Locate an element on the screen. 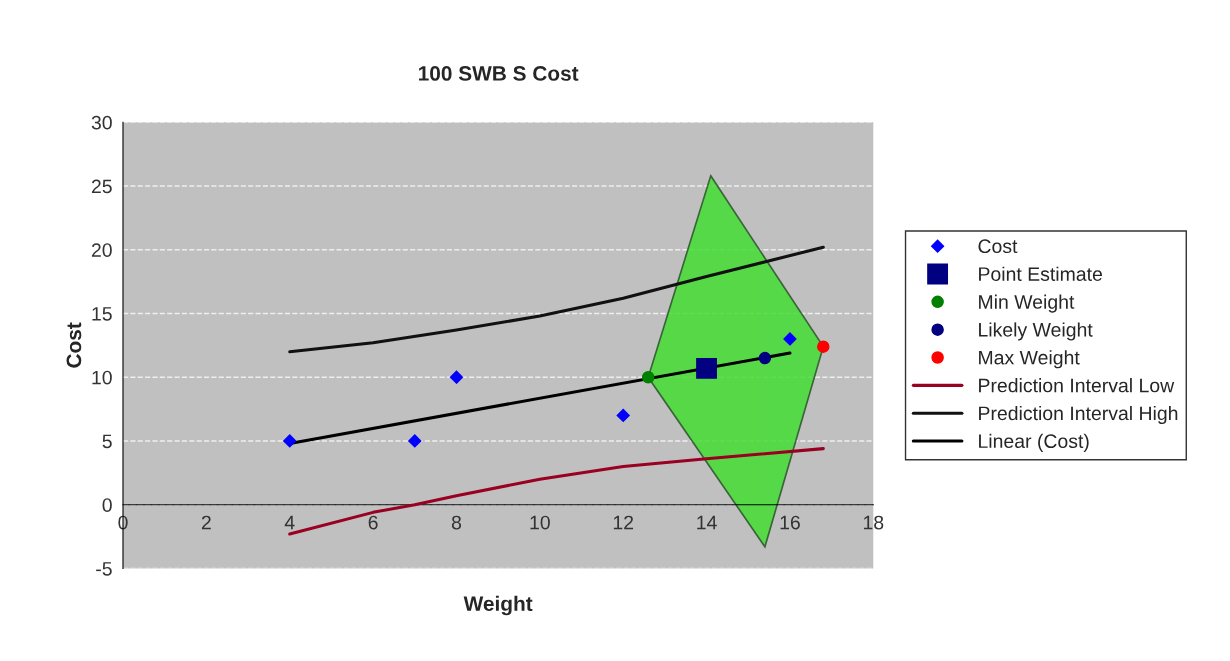 The image size is (1230, 661). legend-label: Linear (Cost) is located at coordinates (1034, 442).